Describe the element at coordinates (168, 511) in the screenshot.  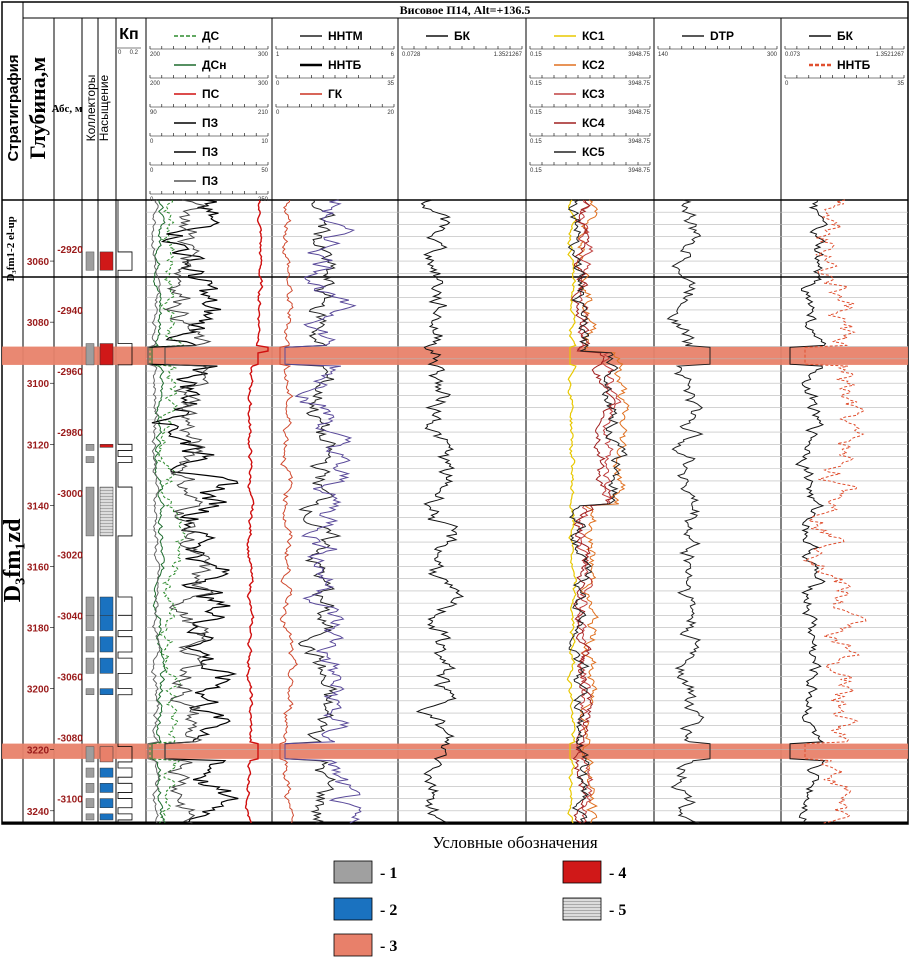
I see `curve-dc` at that location.